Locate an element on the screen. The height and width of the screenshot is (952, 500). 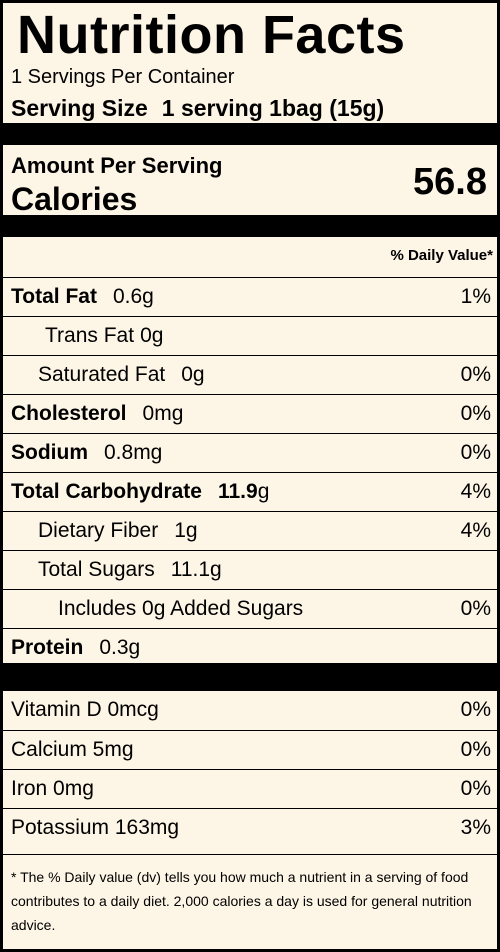
vitamin-daily-value: 3% is located at coordinates (475, 827).